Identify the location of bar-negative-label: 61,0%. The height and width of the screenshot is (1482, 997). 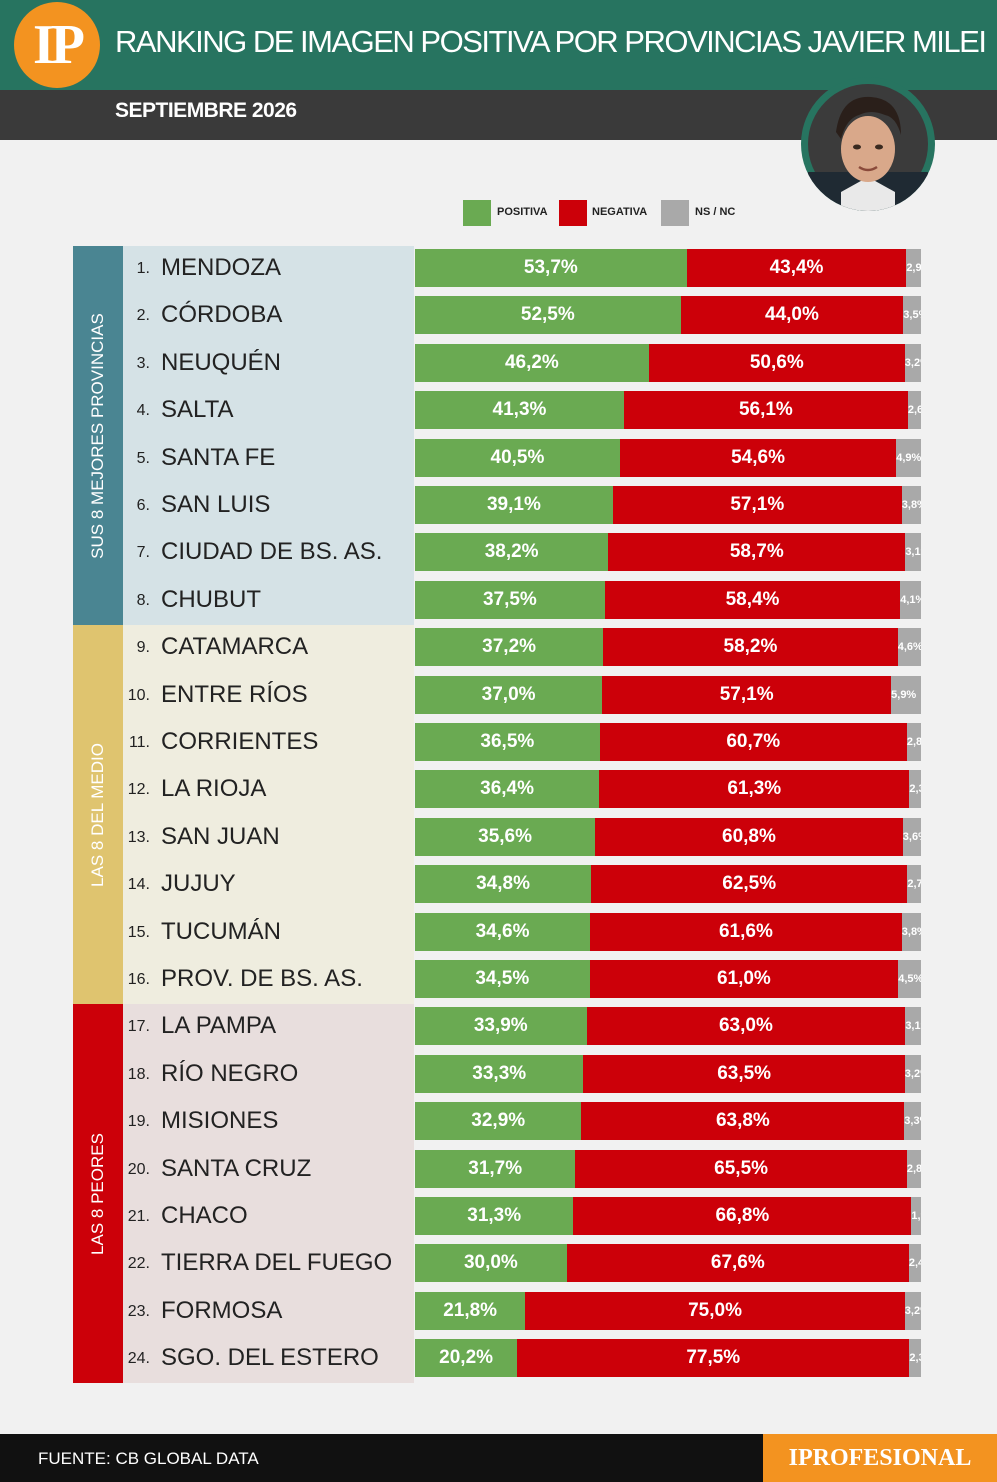
(743, 978).